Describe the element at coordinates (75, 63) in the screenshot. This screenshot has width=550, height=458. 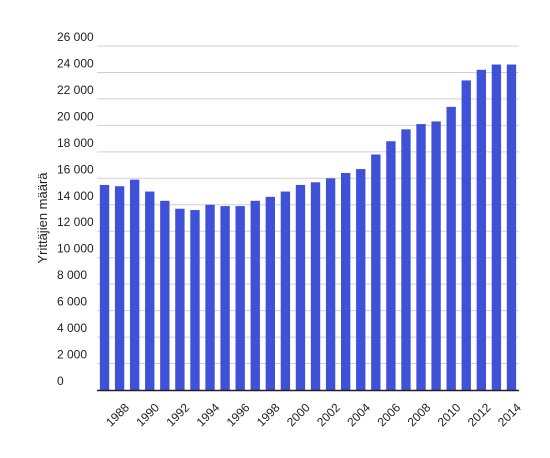
I see `y-tick-label: 24 000` at that location.